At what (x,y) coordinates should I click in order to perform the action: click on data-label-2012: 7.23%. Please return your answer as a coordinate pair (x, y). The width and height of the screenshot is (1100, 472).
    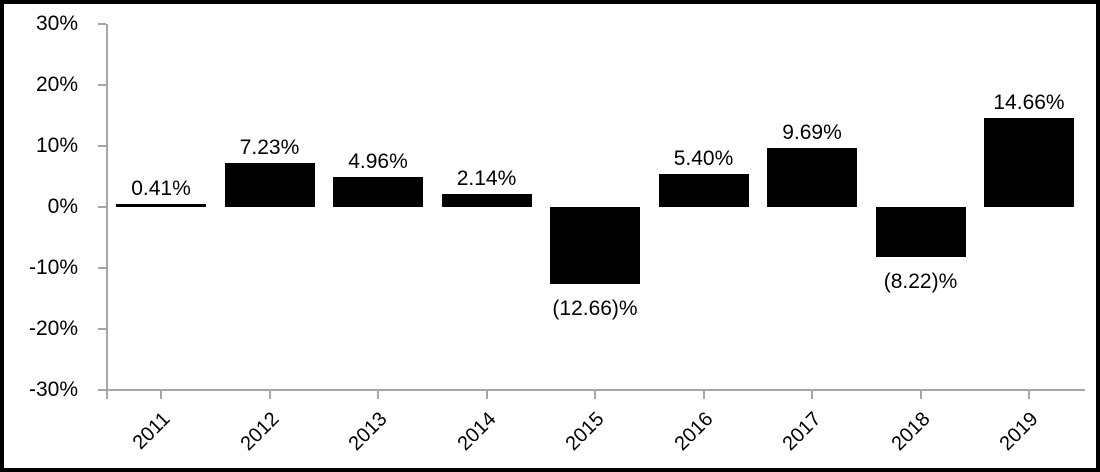
    Looking at the image, I should click on (269, 147).